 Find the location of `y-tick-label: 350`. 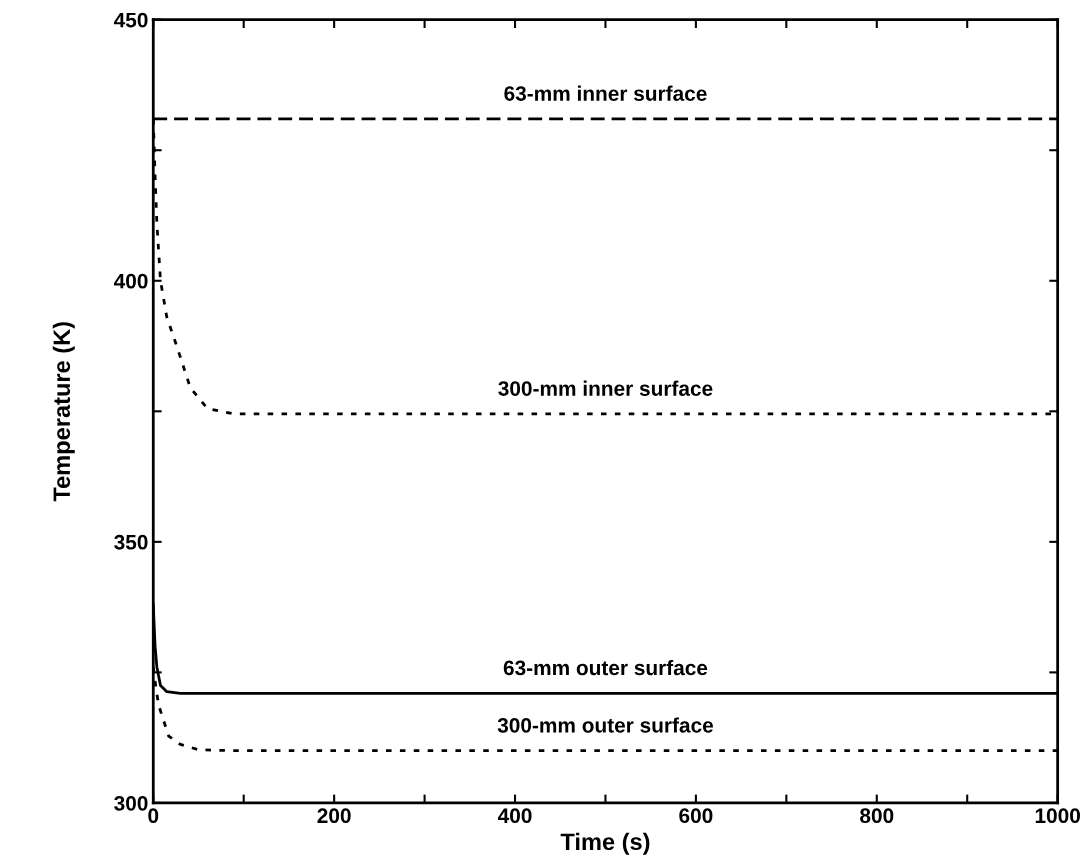

y-tick-label: 350 is located at coordinates (131, 542).